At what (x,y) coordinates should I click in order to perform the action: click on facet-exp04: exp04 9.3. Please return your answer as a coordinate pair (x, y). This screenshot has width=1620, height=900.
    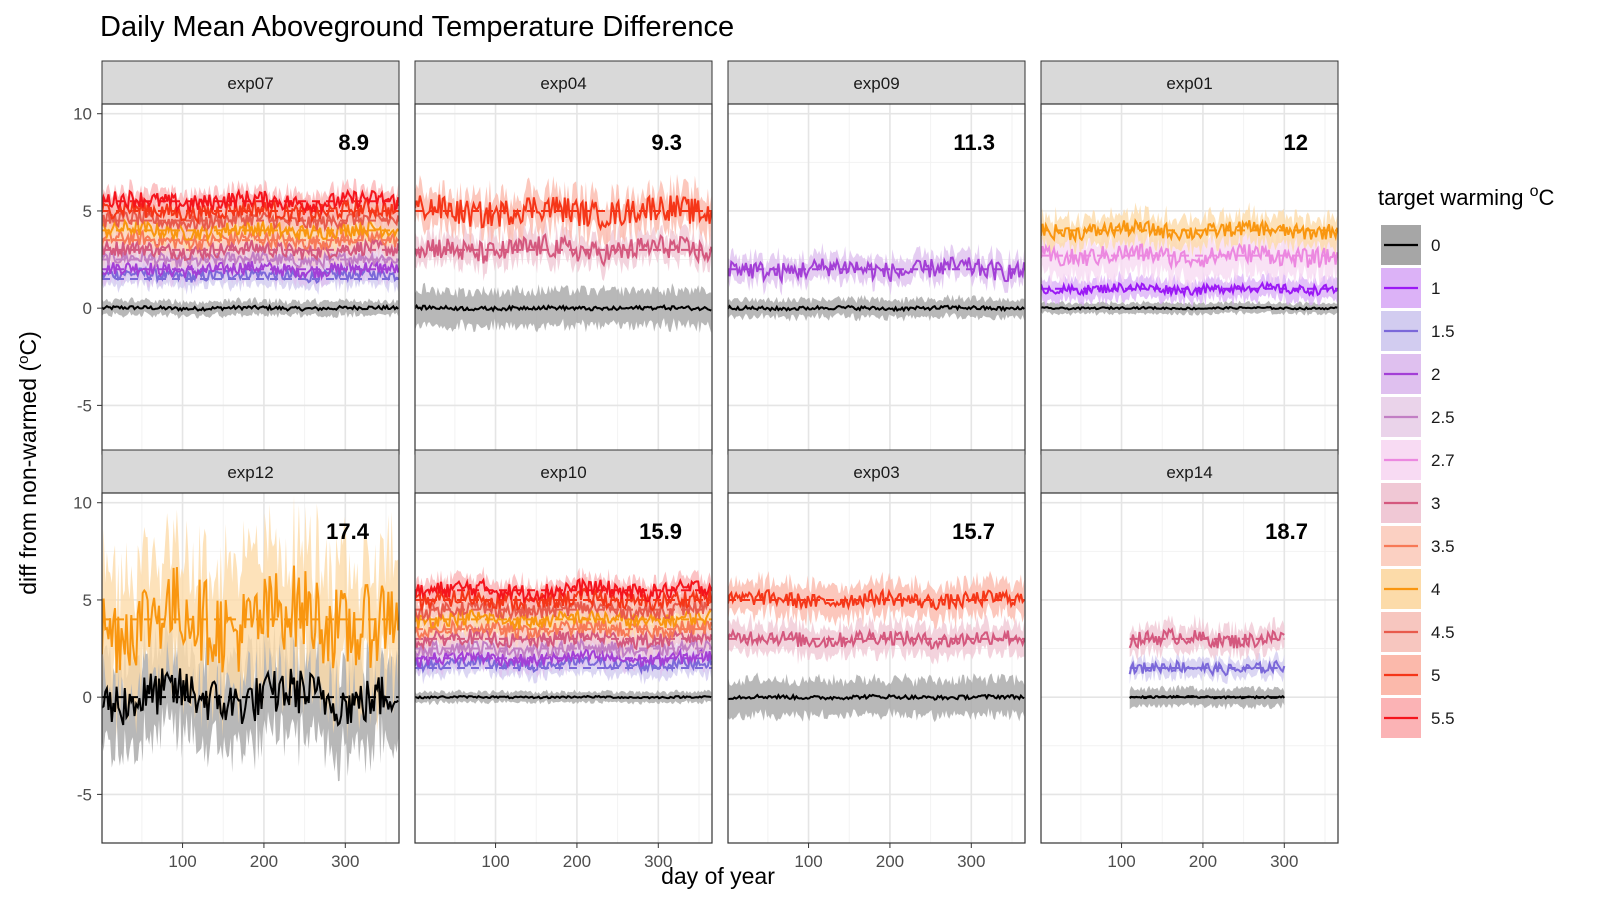
    Looking at the image, I should click on (563, 257).